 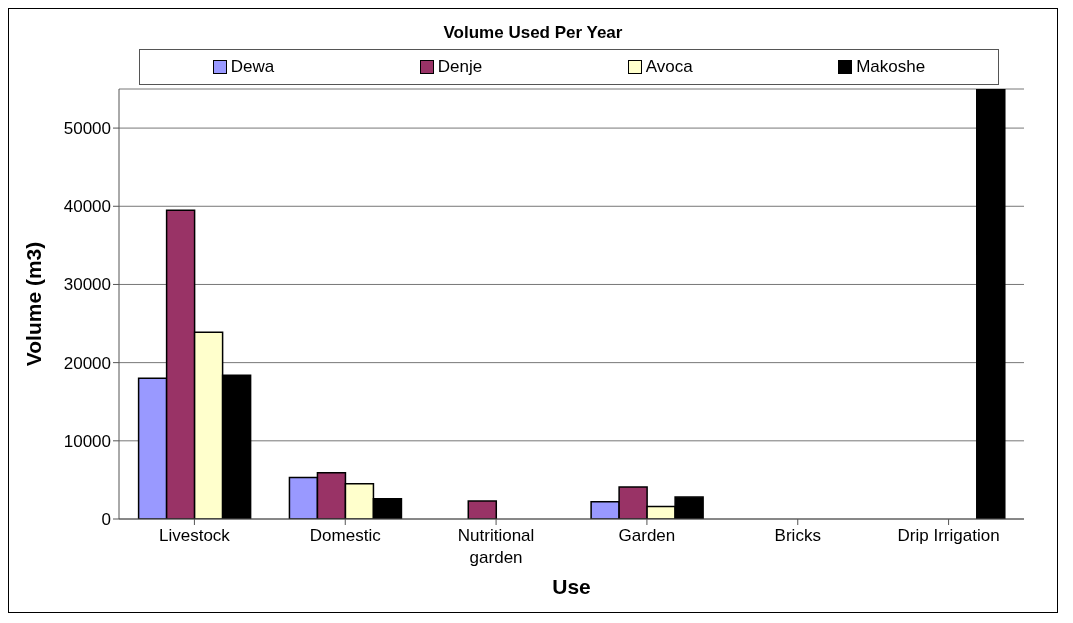 What do you see at coordinates (87, 129) in the screenshot?
I see `y-tick-label: 50000` at bounding box center [87, 129].